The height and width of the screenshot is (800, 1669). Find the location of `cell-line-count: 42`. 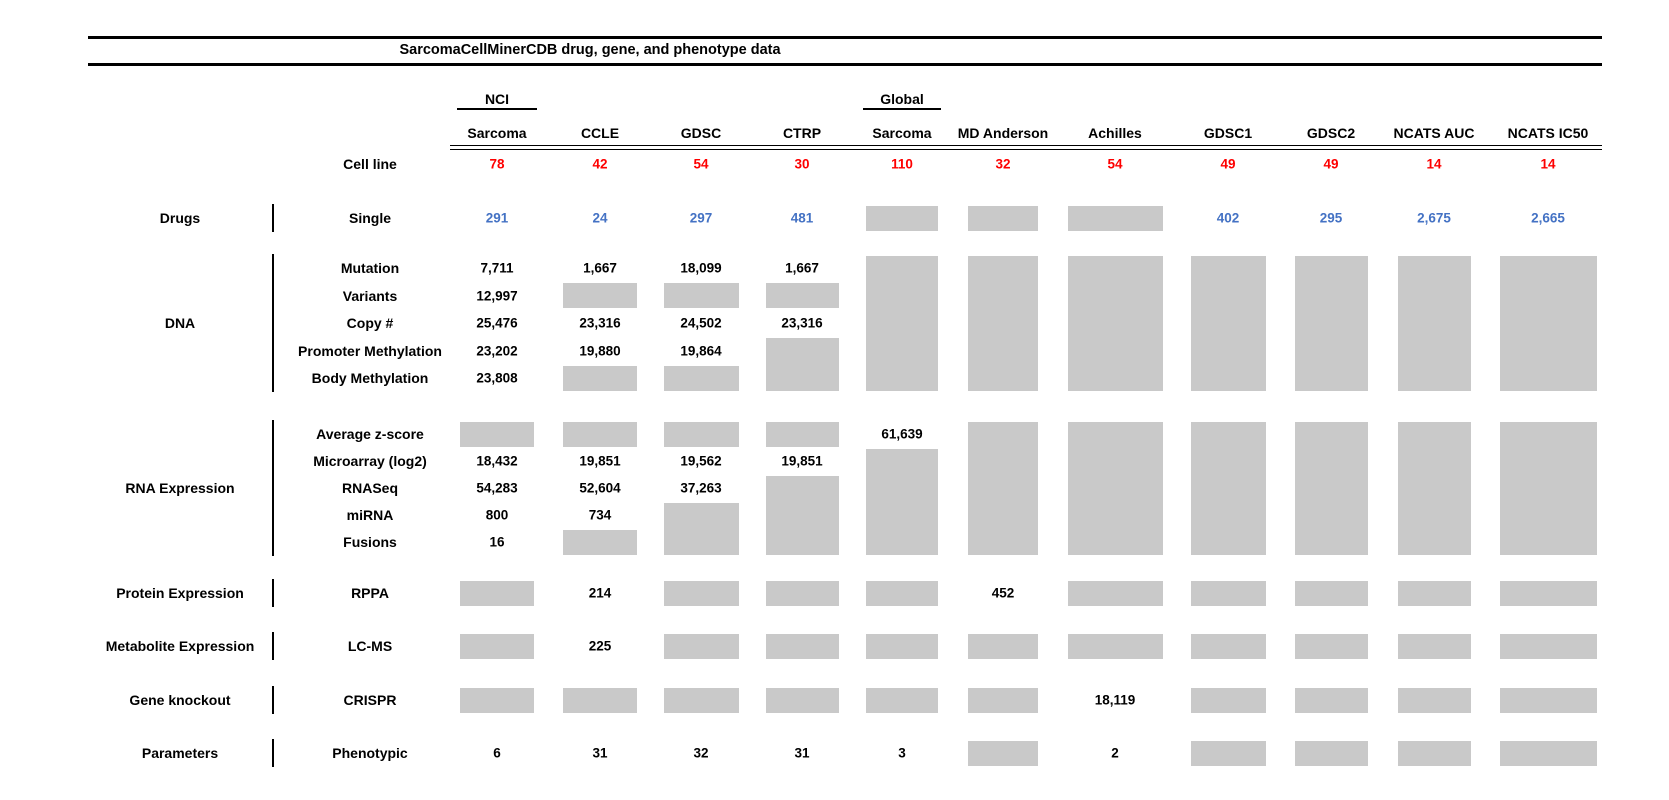

cell-line-count: 42 is located at coordinates (600, 164).